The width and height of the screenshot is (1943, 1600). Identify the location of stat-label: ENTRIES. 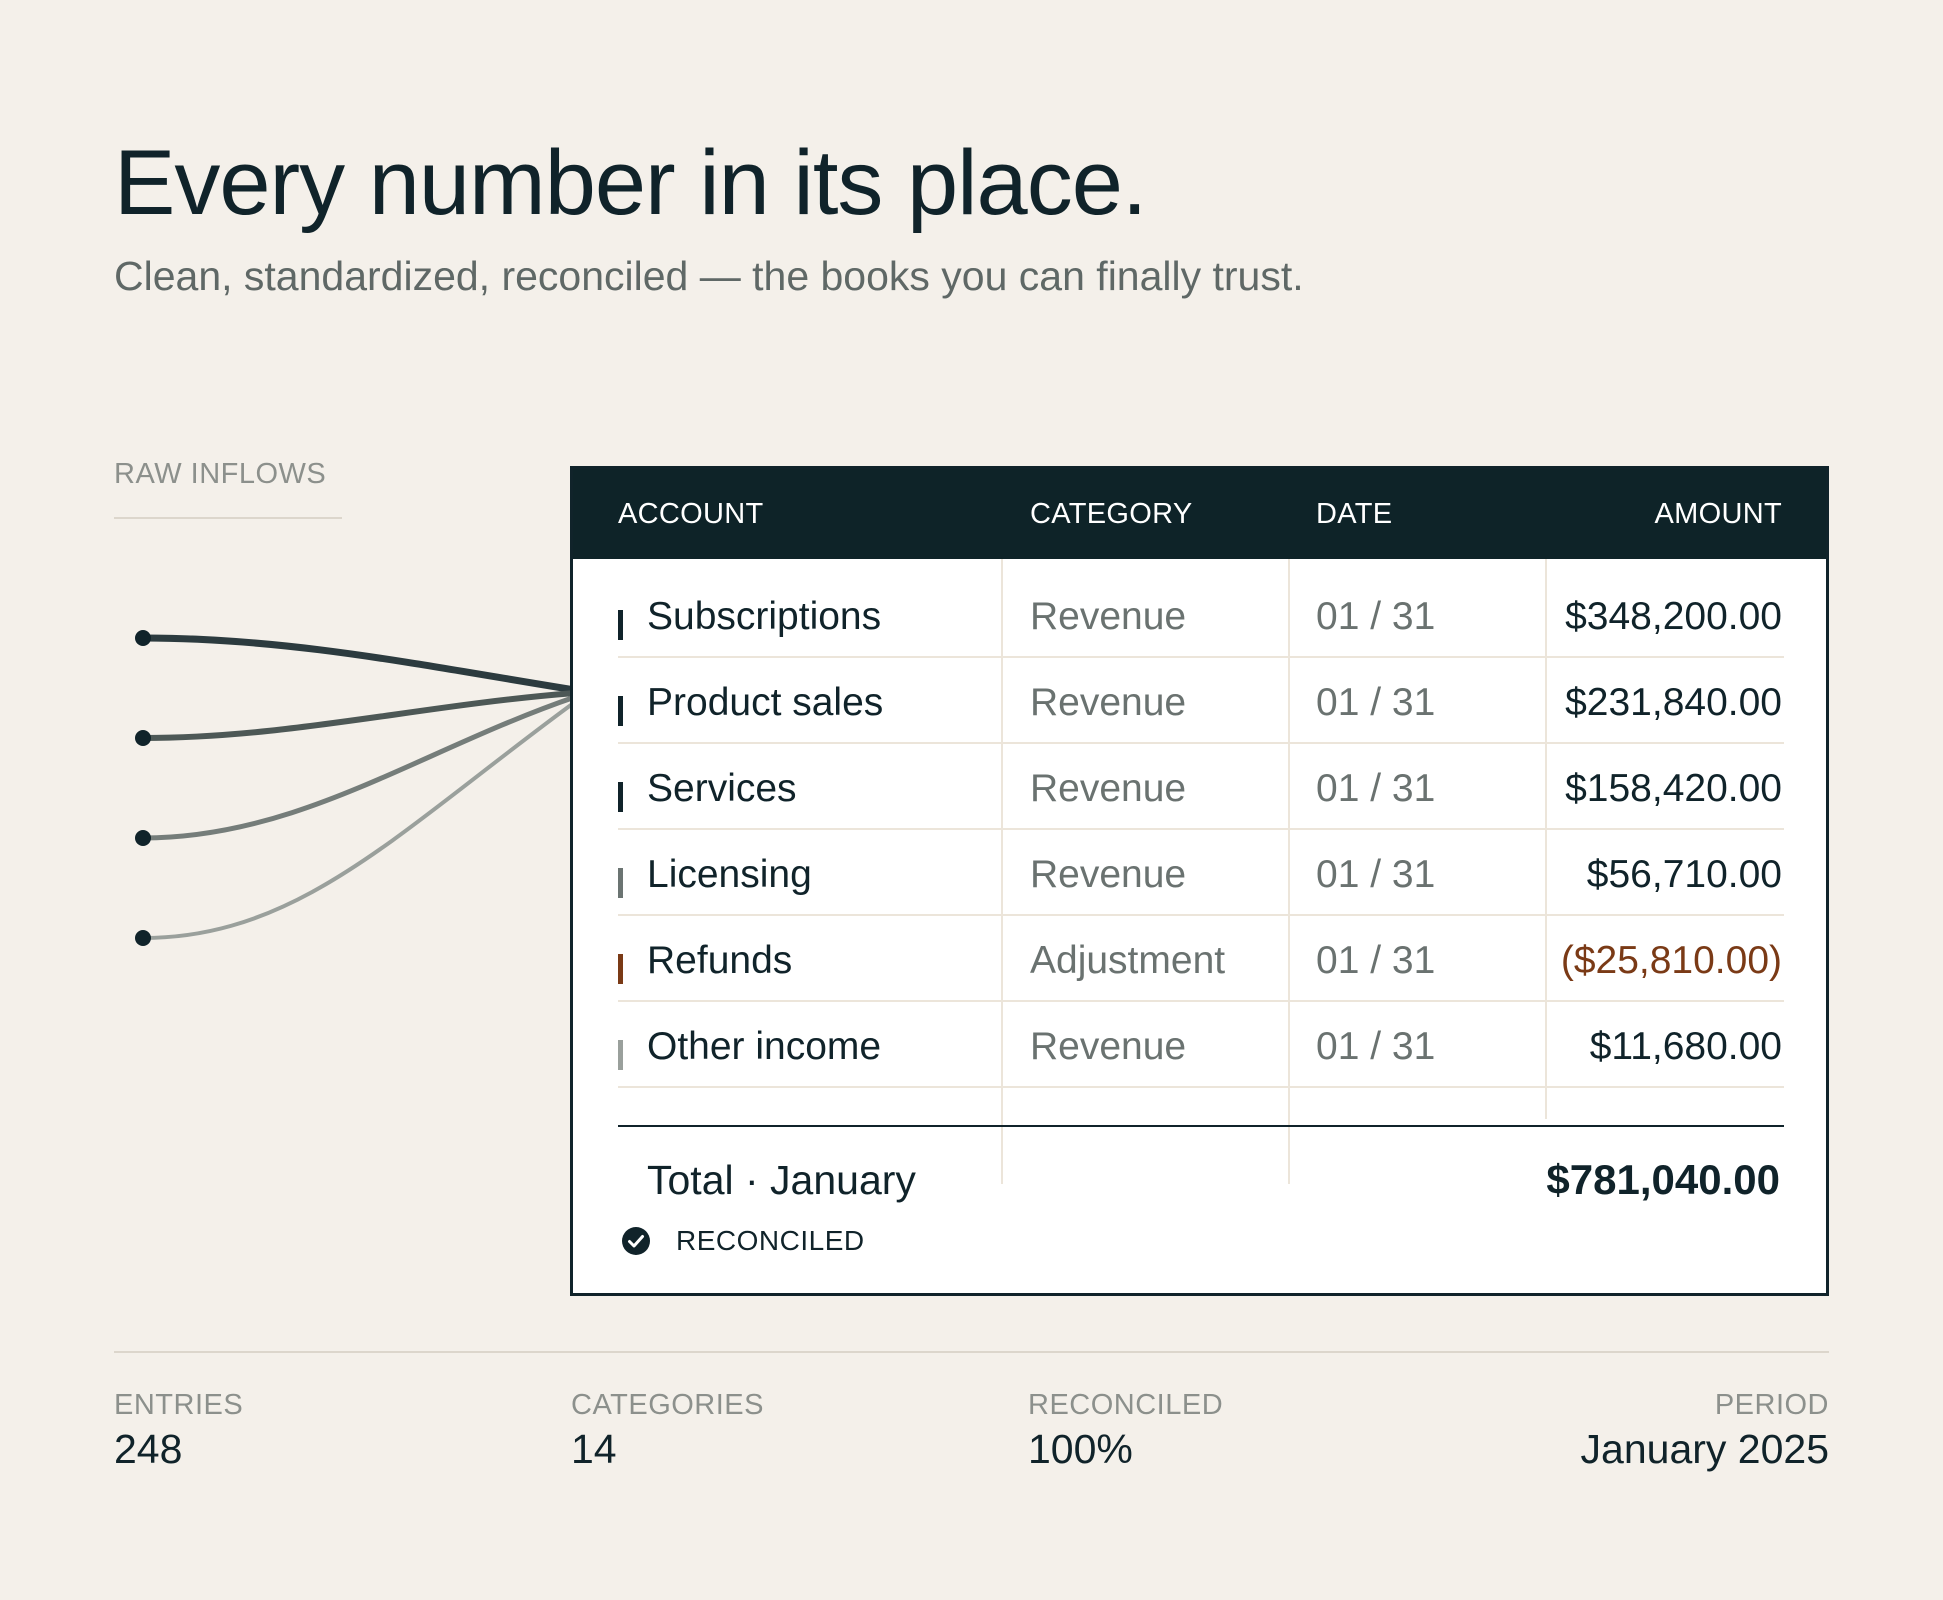
(179, 1405).